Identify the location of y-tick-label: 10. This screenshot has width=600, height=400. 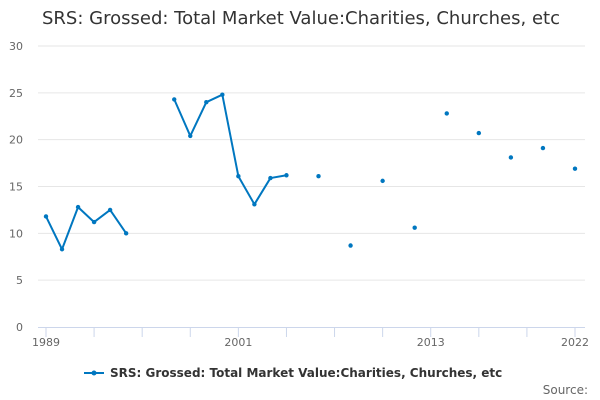
(16, 233).